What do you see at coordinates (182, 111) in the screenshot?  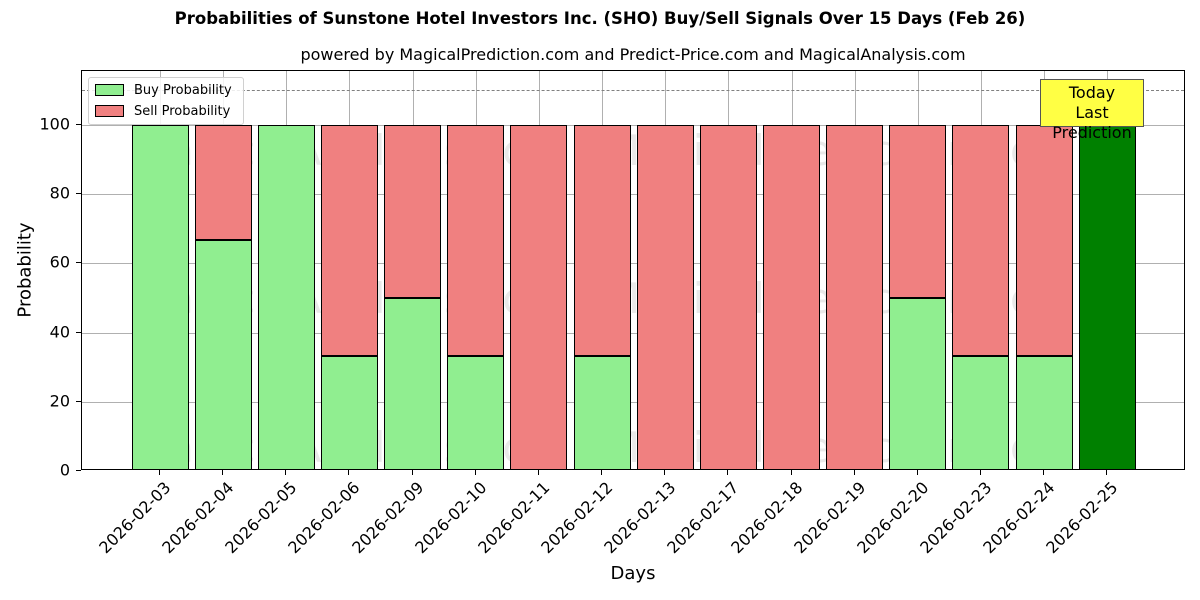 I see `legend-label-sell: Sell Probability` at bounding box center [182, 111].